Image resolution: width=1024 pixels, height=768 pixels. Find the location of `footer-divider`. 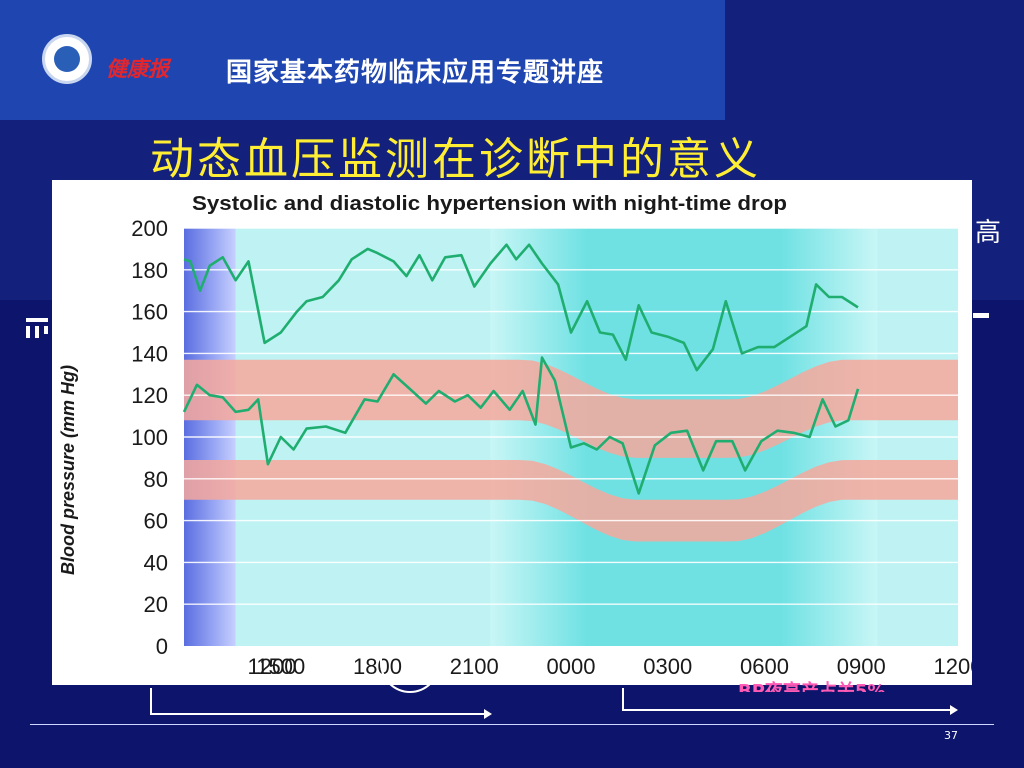

footer-divider is located at coordinates (512, 724).